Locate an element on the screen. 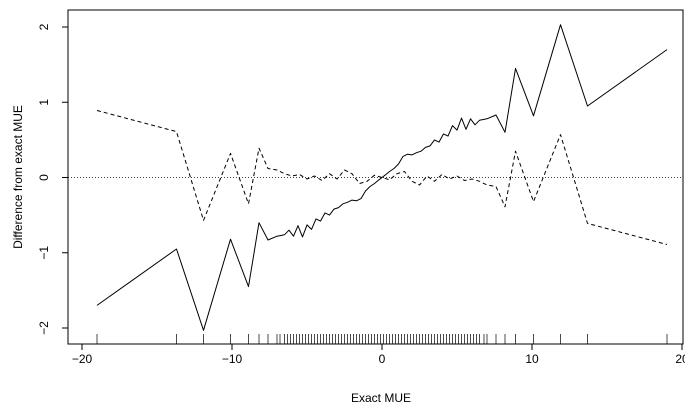 The height and width of the screenshot is (410, 685). x-tick-label: 10 is located at coordinates (532, 359).